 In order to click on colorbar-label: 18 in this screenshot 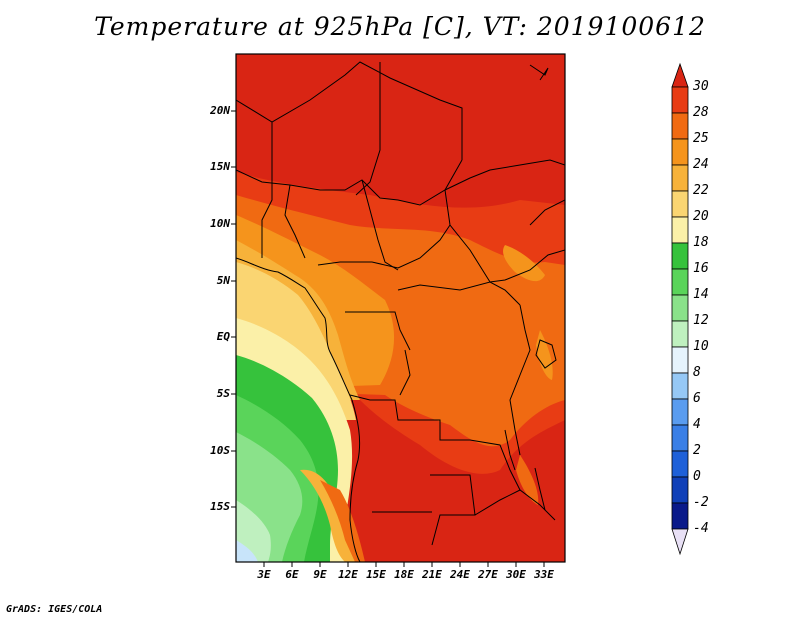, I will do `click(701, 242)`.